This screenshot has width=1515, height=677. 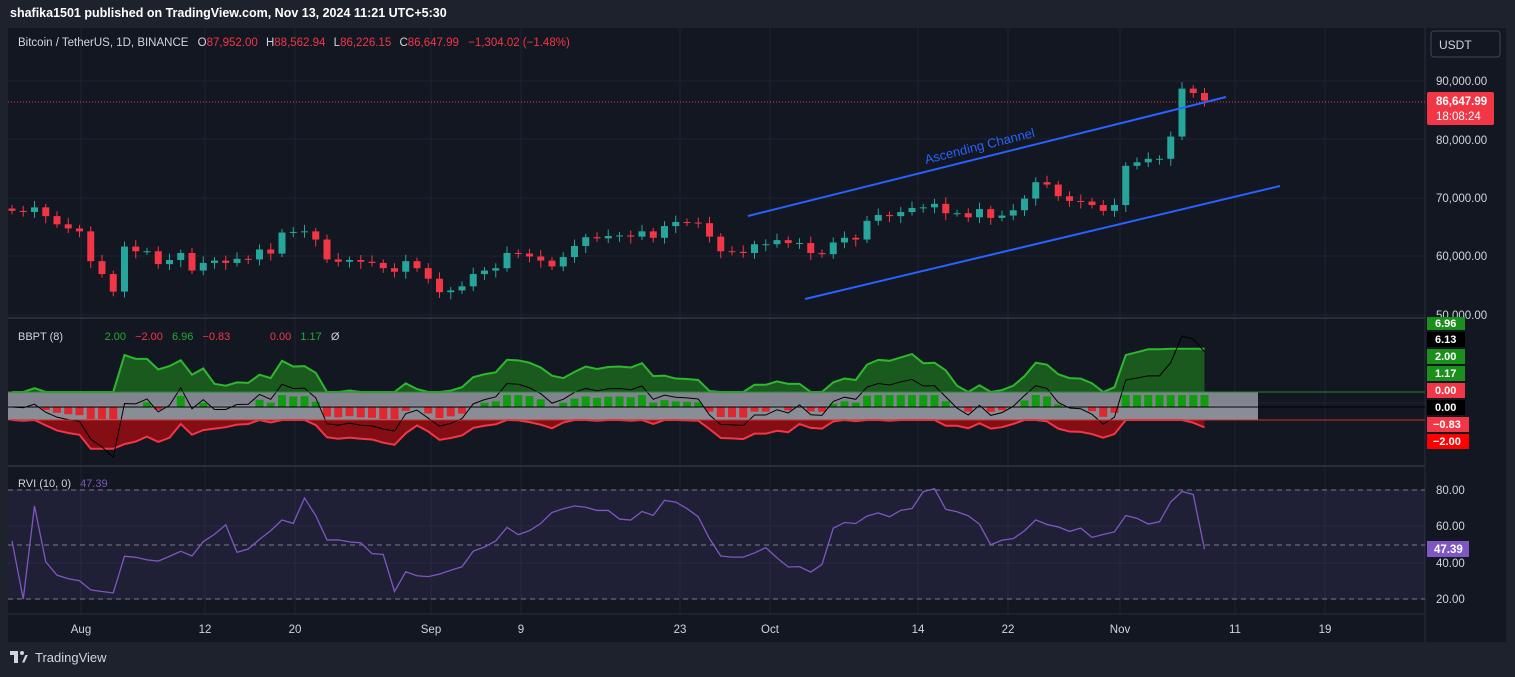 I want to click on bbpt-histogram, so click(x=625, y=407).